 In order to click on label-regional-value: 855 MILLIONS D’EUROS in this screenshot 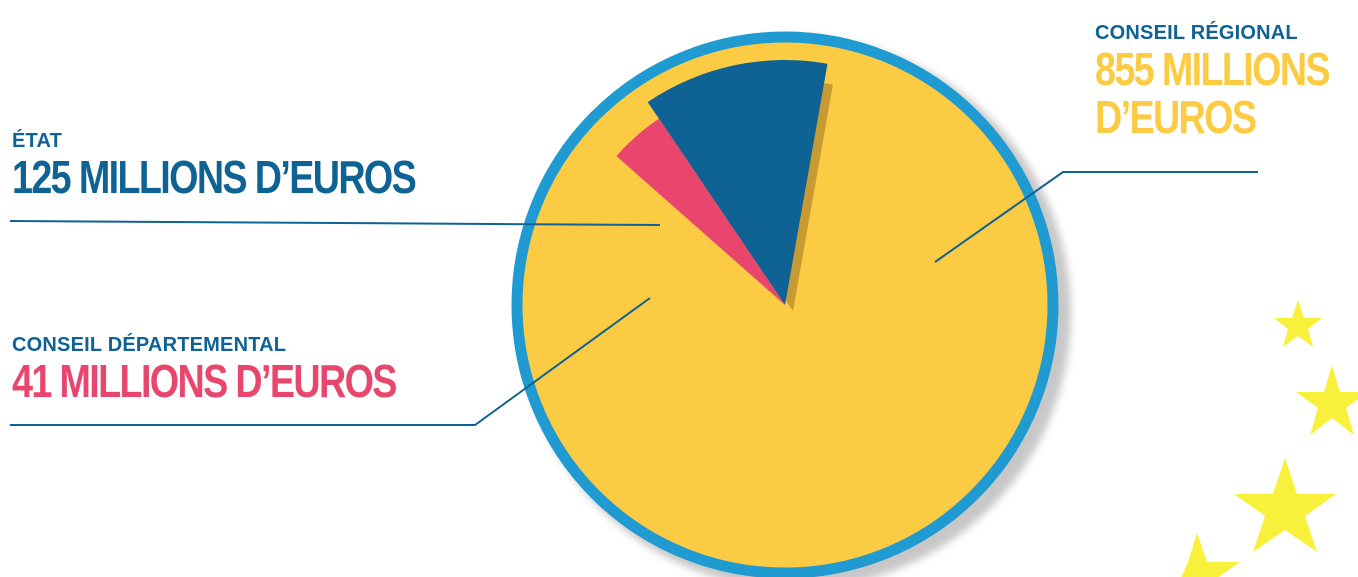, I will do `click(1213, 93)`.